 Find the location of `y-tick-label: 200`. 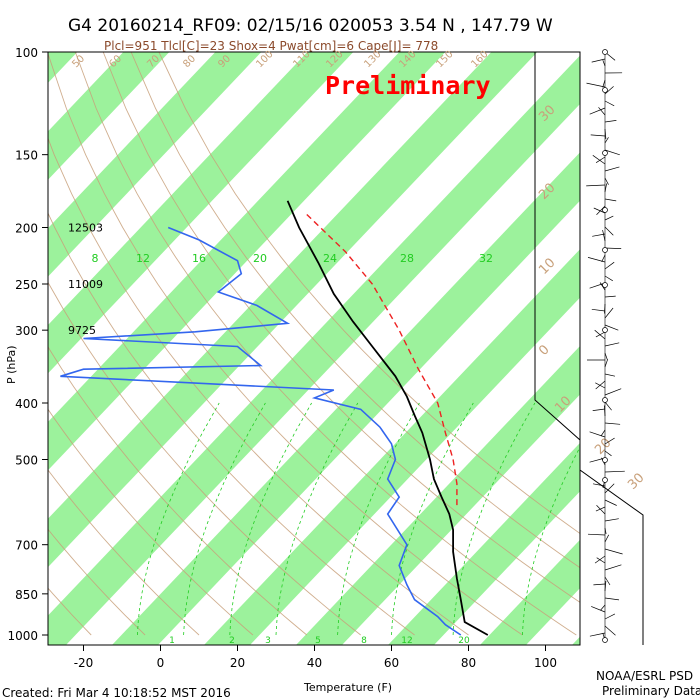

y-tick-label: 200 is located at coordinates (26, 229).